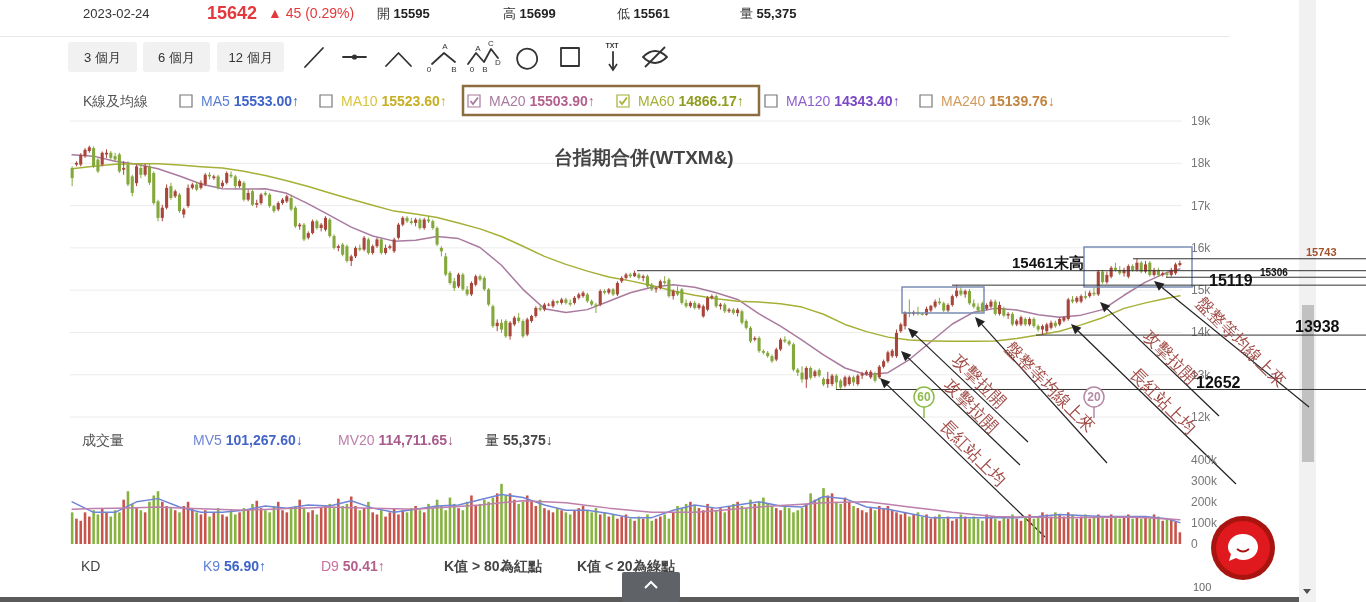  I want to click on y-tick-label: 200k, so click(1205, 501).